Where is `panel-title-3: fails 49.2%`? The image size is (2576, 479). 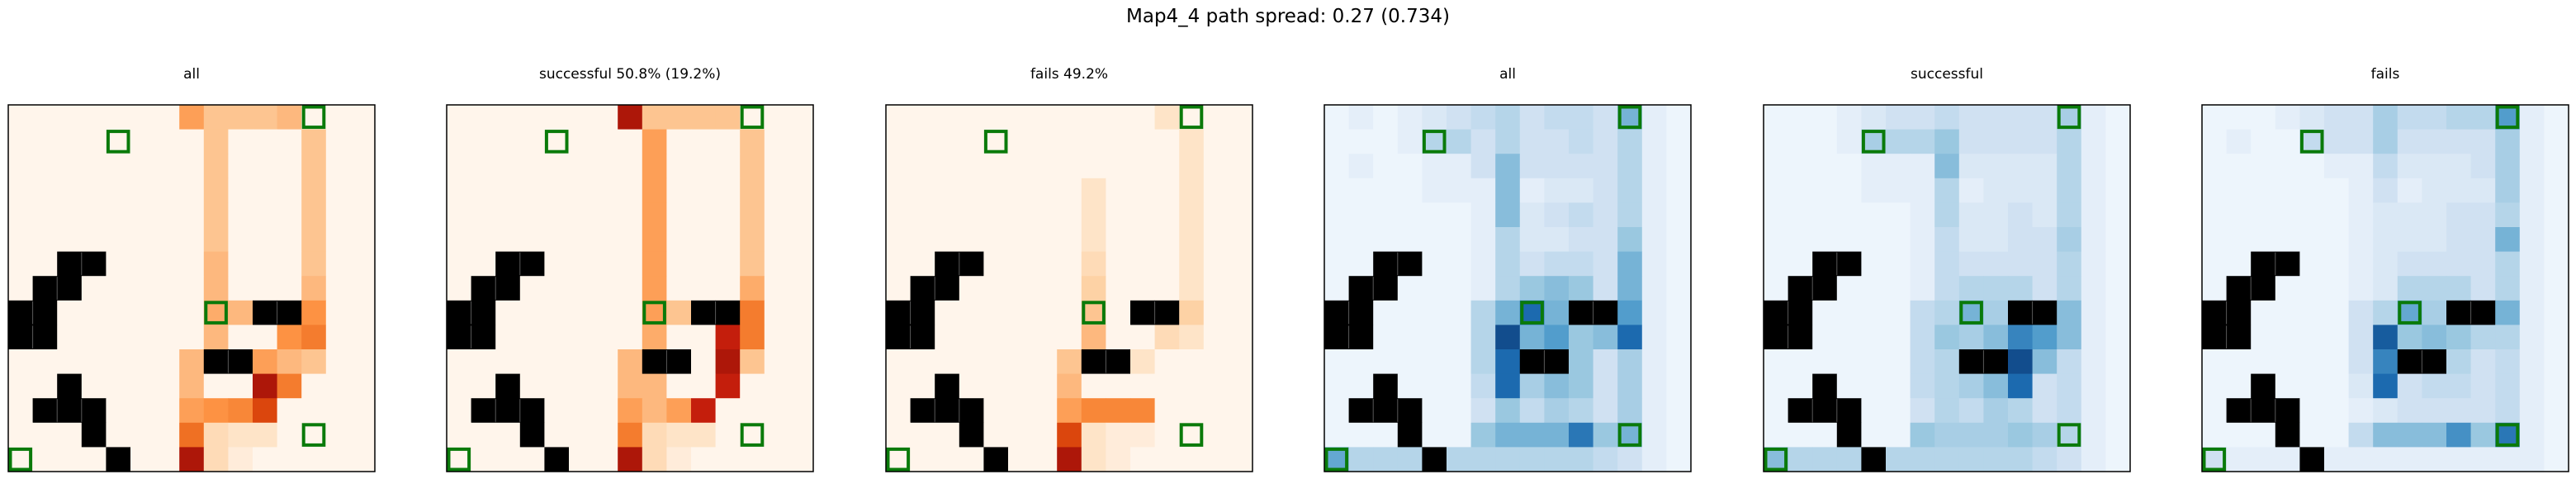
panel-title-3: fails 49.2% is located at coordinates (1069, 75).